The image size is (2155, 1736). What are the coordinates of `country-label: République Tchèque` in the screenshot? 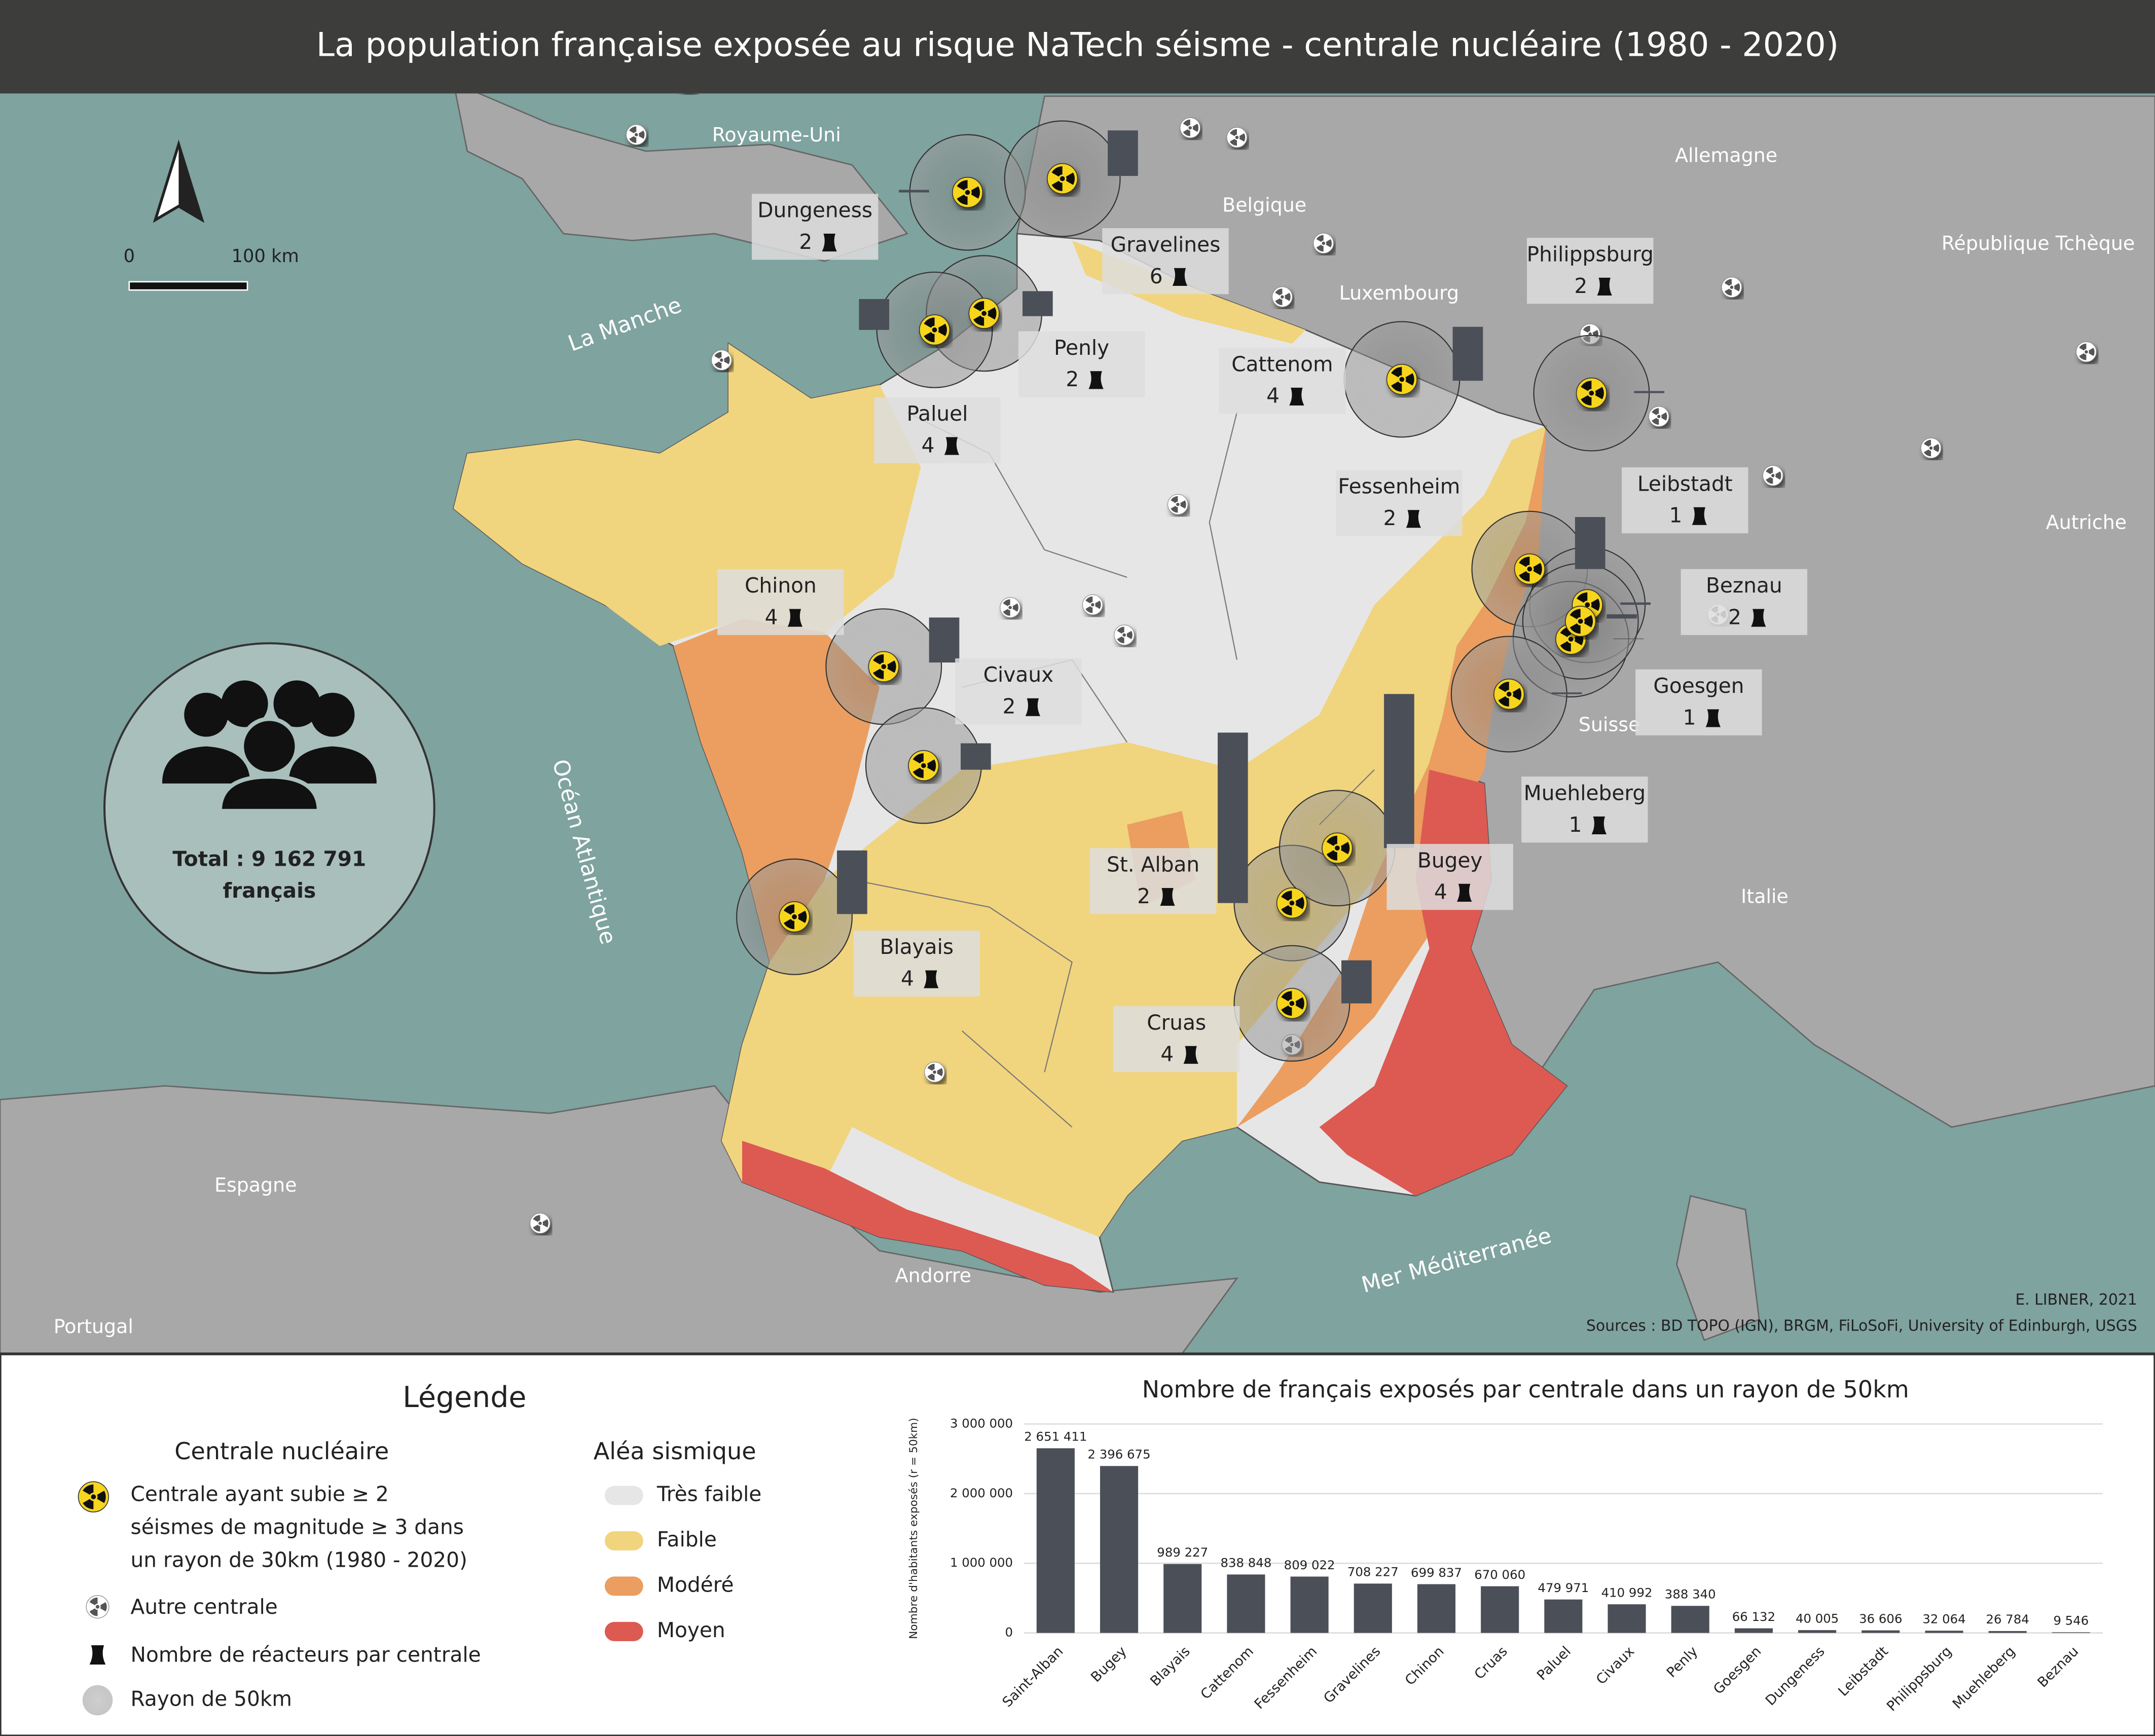 It's located at (2039, 243).